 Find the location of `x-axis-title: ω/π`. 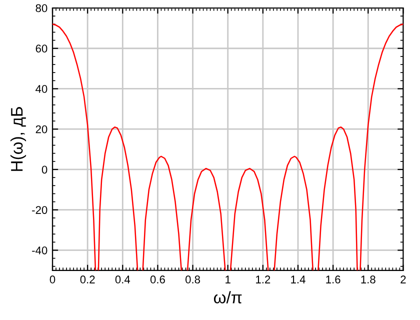

x-axis-title: ω/π is located at coordinates (228, 297).